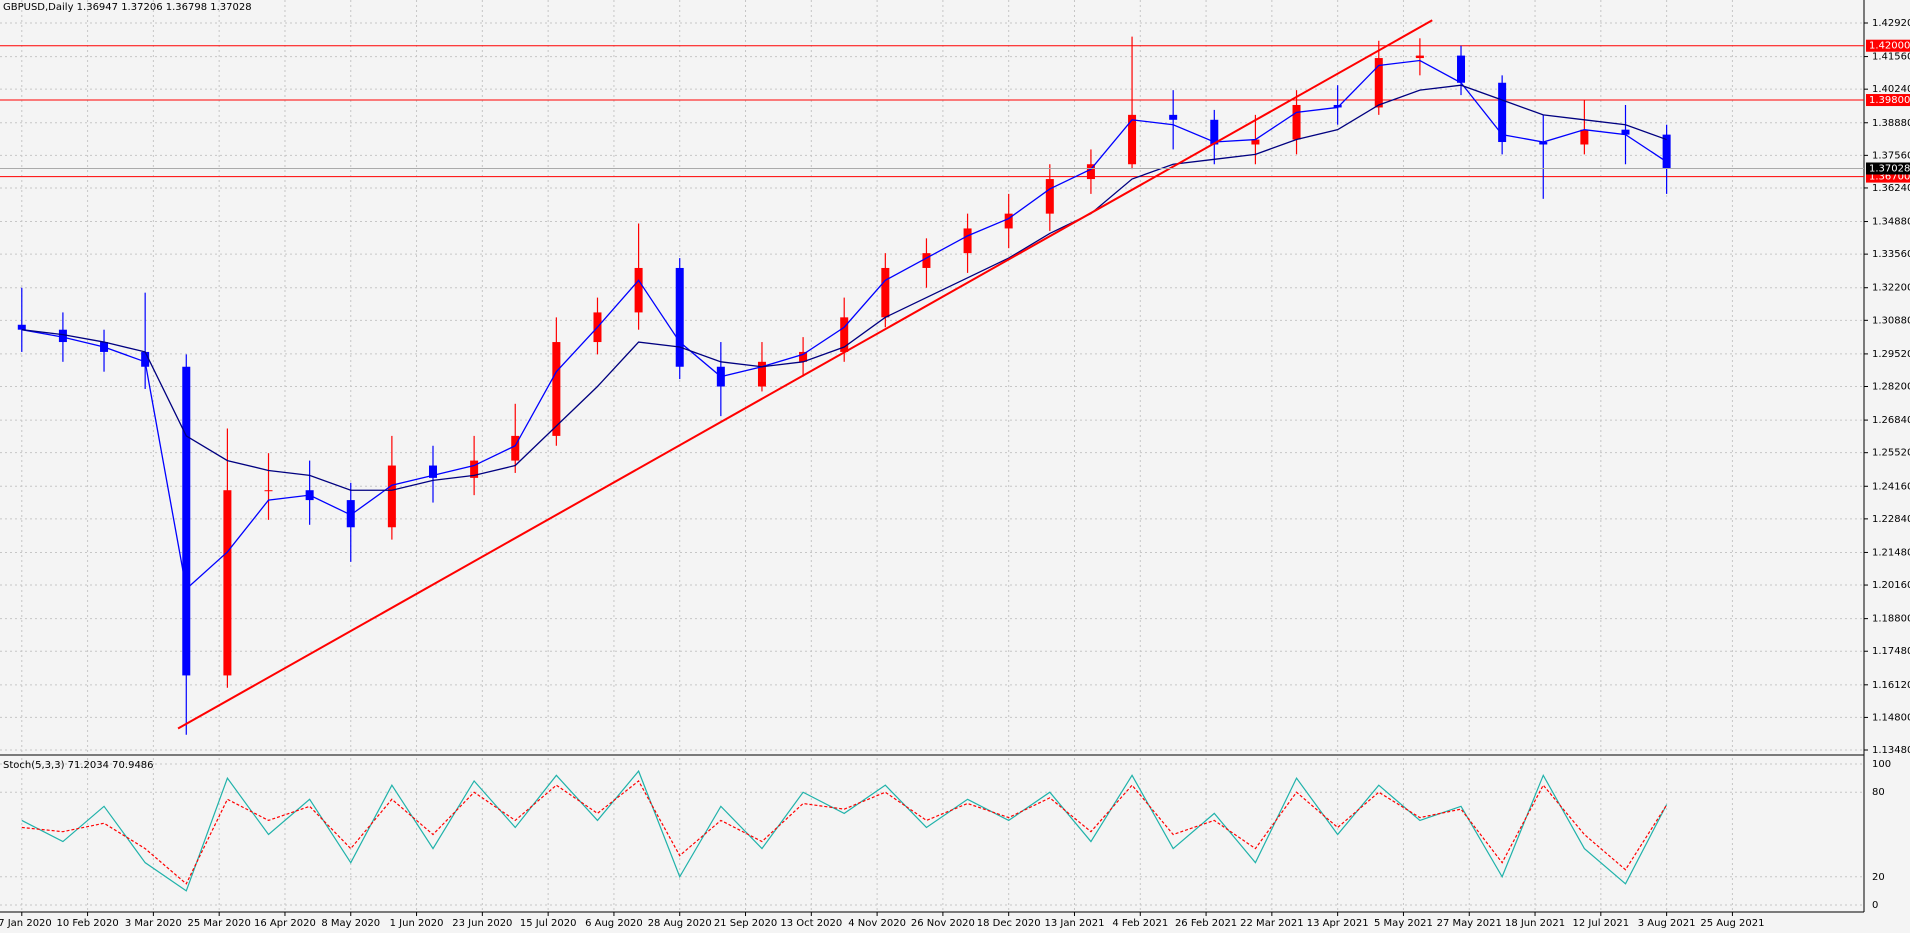 Image resolution: width=1910 pixels, height=933 pixels. What do you see at coordinates (1891, 387) in the screenshot?
I see `y-tick-label: 1.28200` at bounding box center [1891, 387].